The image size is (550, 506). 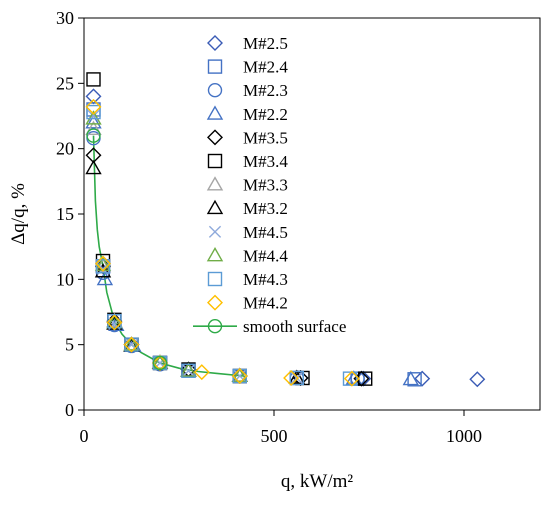 I want to click on legend-item-smooth-surface: smooth surface, so click(x=269, y=326).